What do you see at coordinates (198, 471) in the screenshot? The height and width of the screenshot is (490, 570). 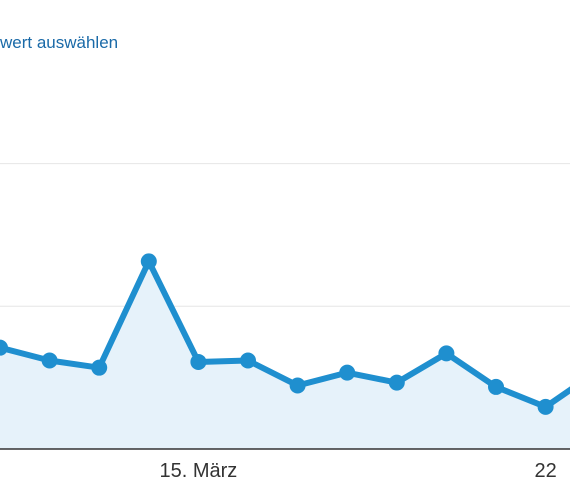 I see `x-tick-label: 15. März` at bounding box center [198, 471].